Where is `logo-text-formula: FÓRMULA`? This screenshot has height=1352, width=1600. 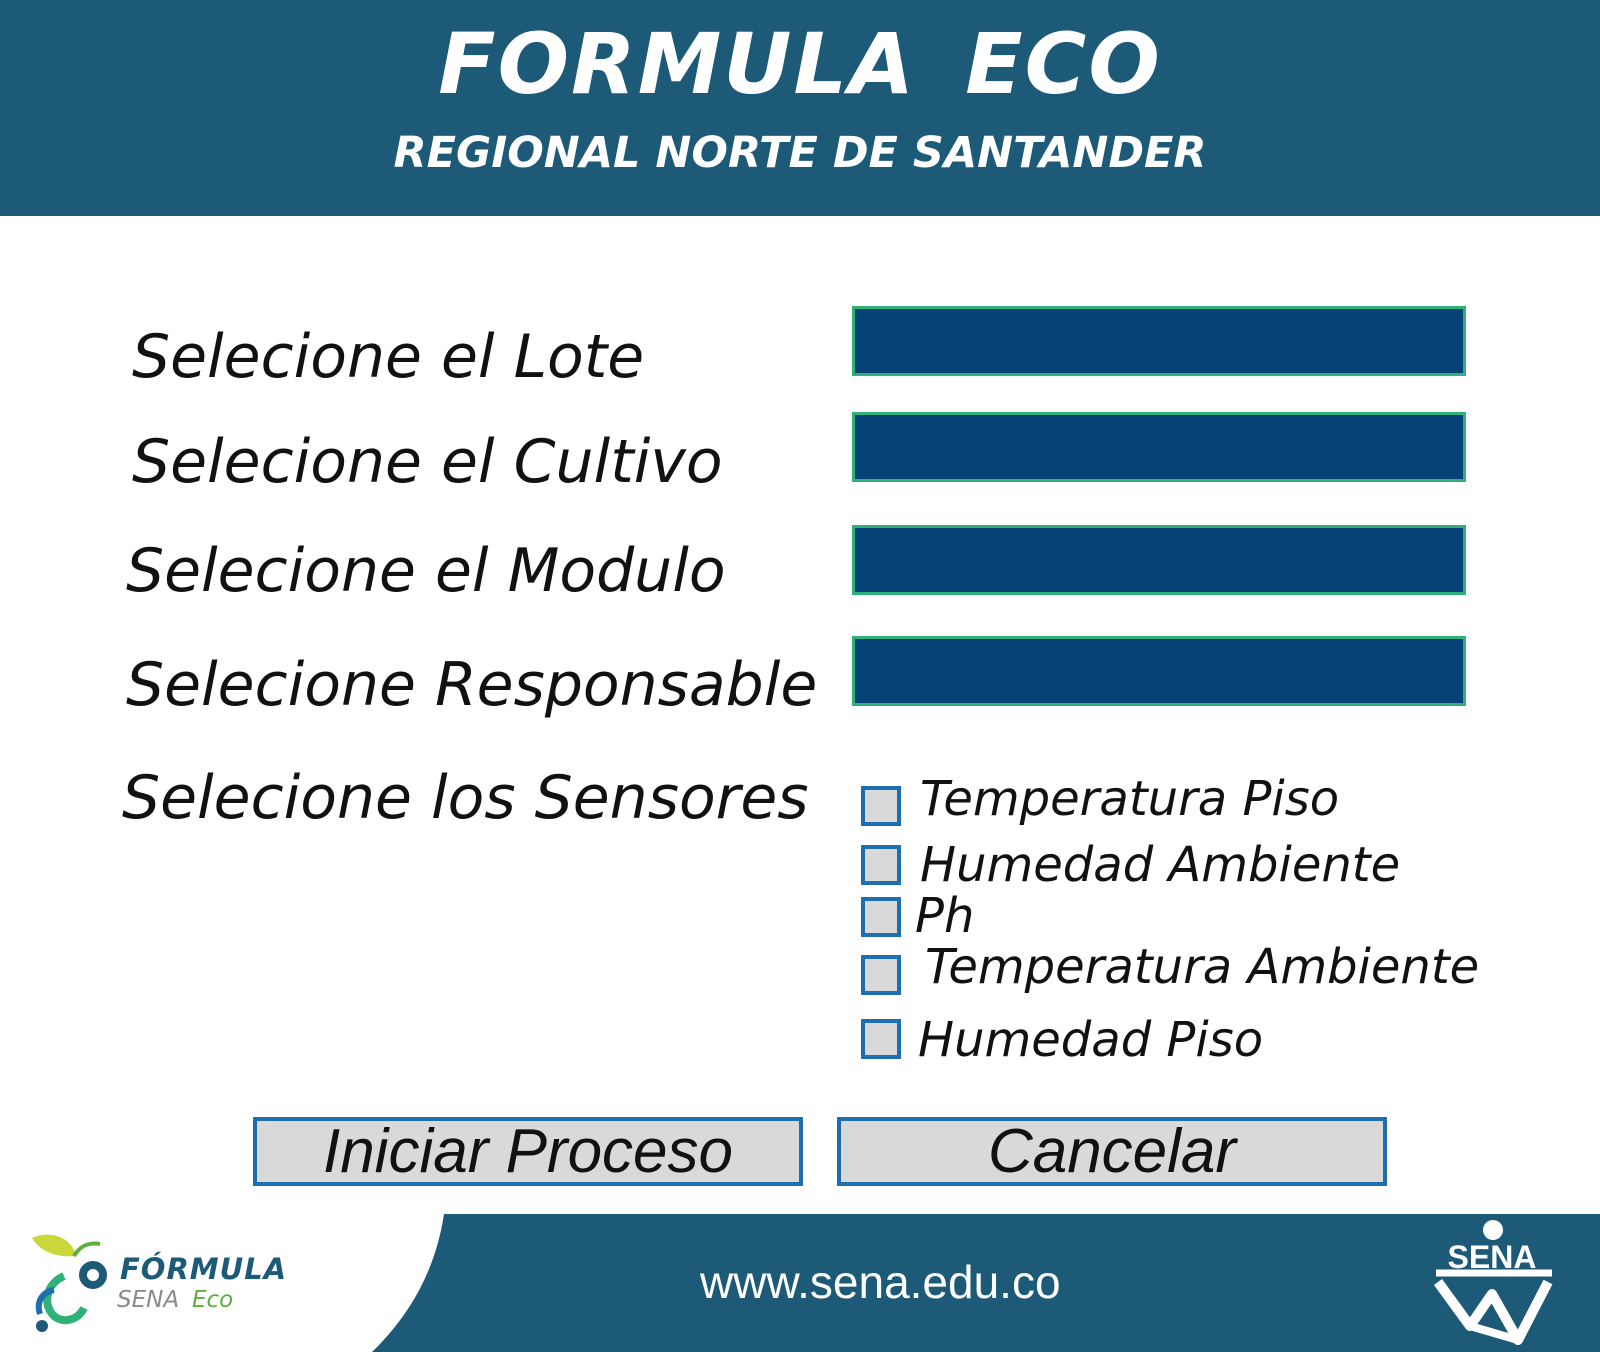
logo-text-formula: FÓRMULA is located at coordinates (204, 1269).